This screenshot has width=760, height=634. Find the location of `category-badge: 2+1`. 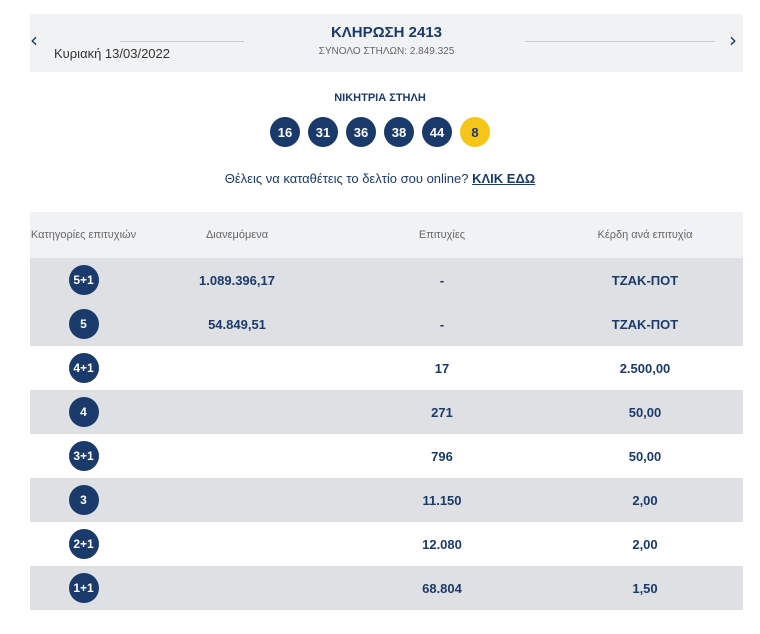

category-badge: 2+1 is located at coordinates (83, 544).